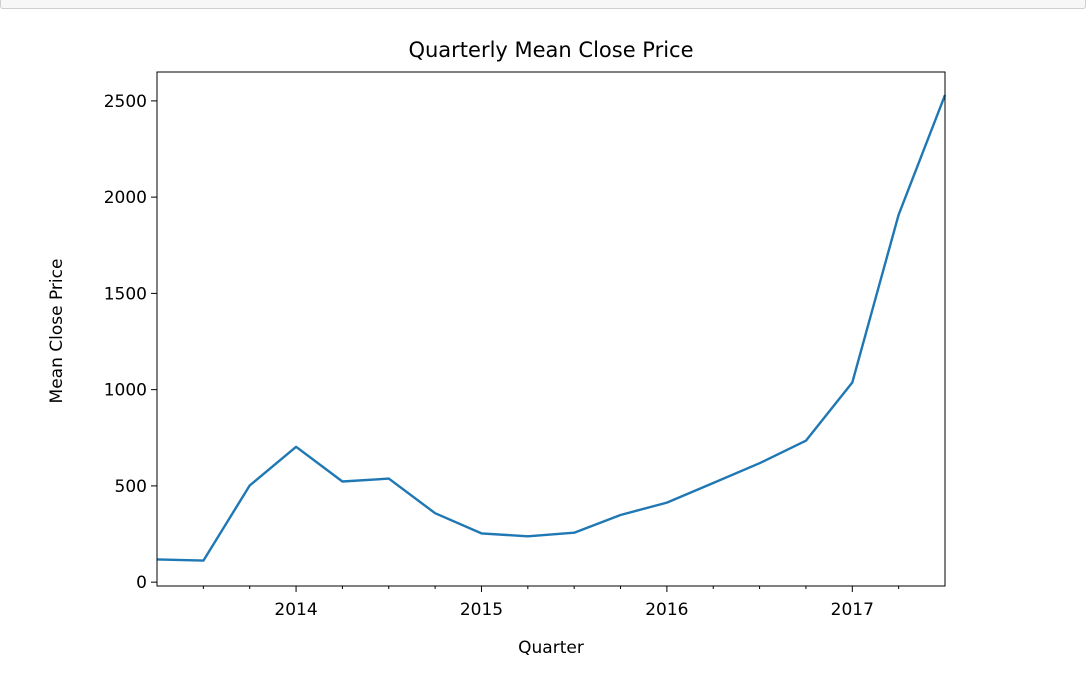  Describe the element at coordinates (852, 610) in the screenshot. I see `x-tick-label: 2017` at that location.